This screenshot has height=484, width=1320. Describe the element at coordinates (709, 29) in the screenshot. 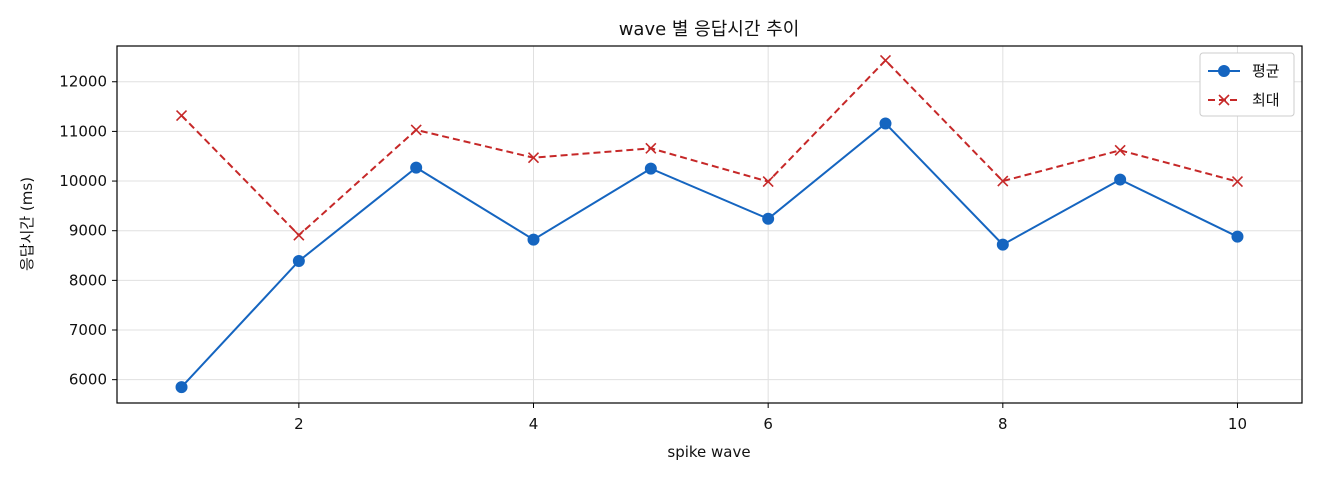

I see `chart-title: wave 별 응답시간 추이` at that location.